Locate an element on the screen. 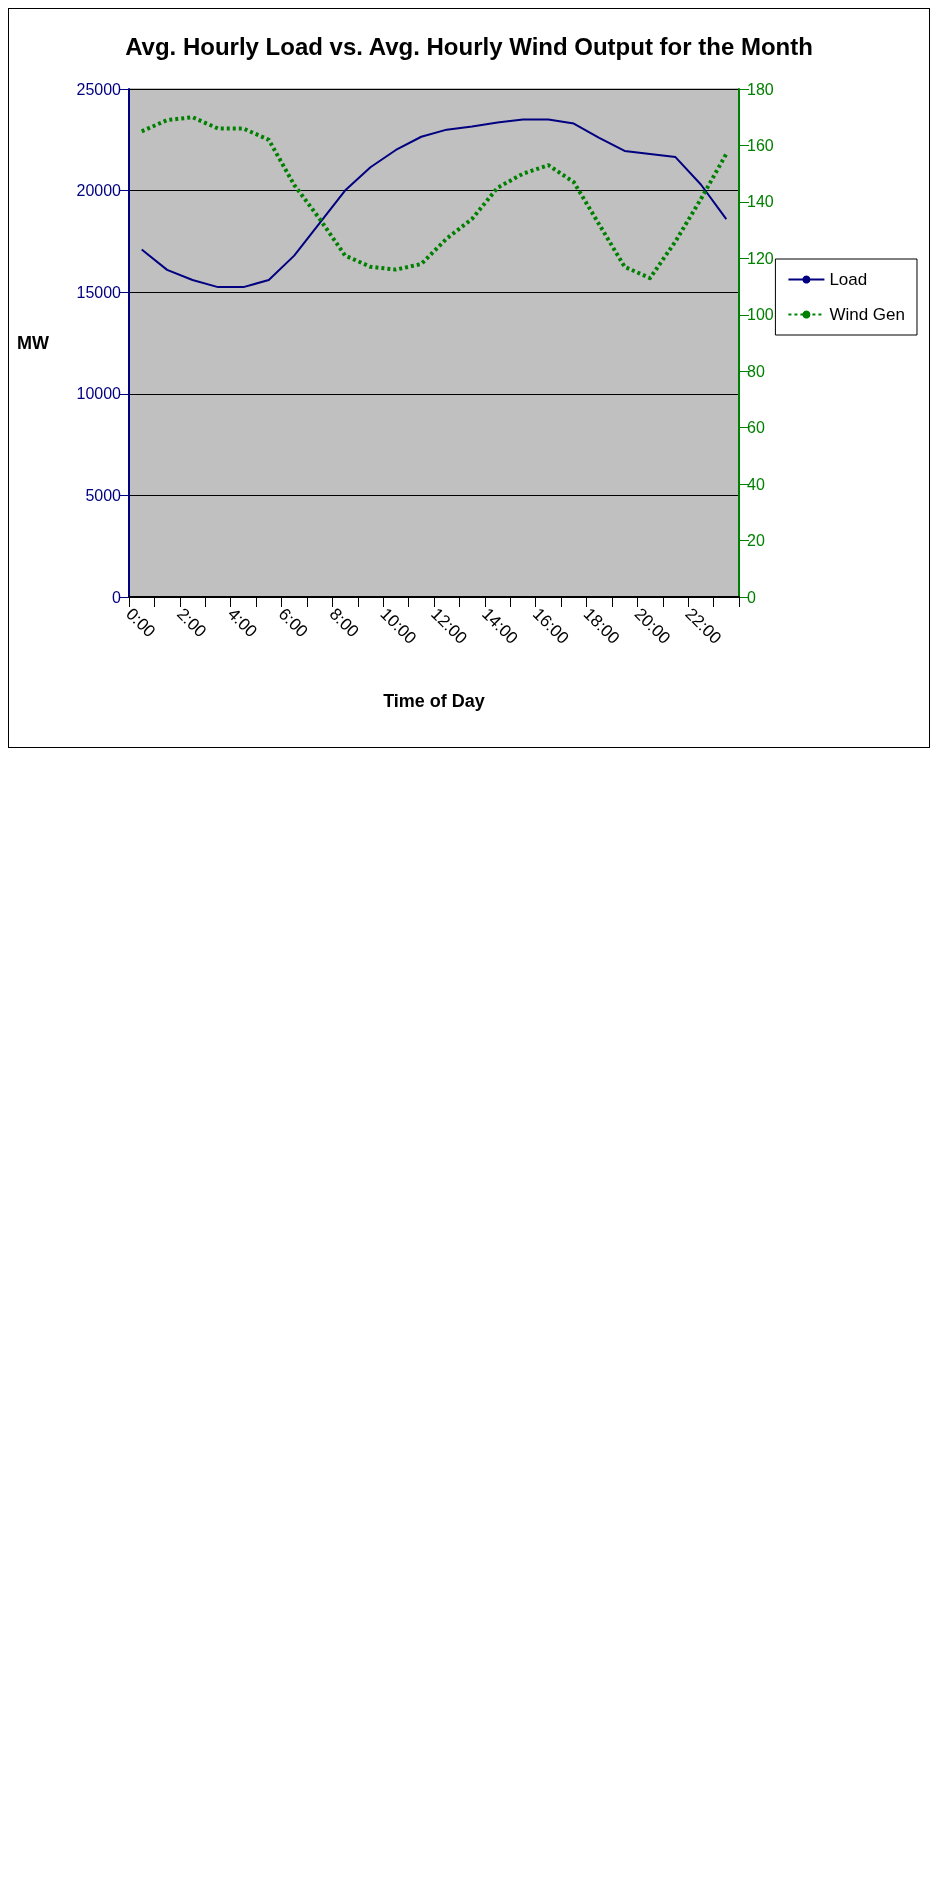 The height and width of the screenshot is (1887, 938). y2-tick-label: 20 is located at coordinates (756, 541).